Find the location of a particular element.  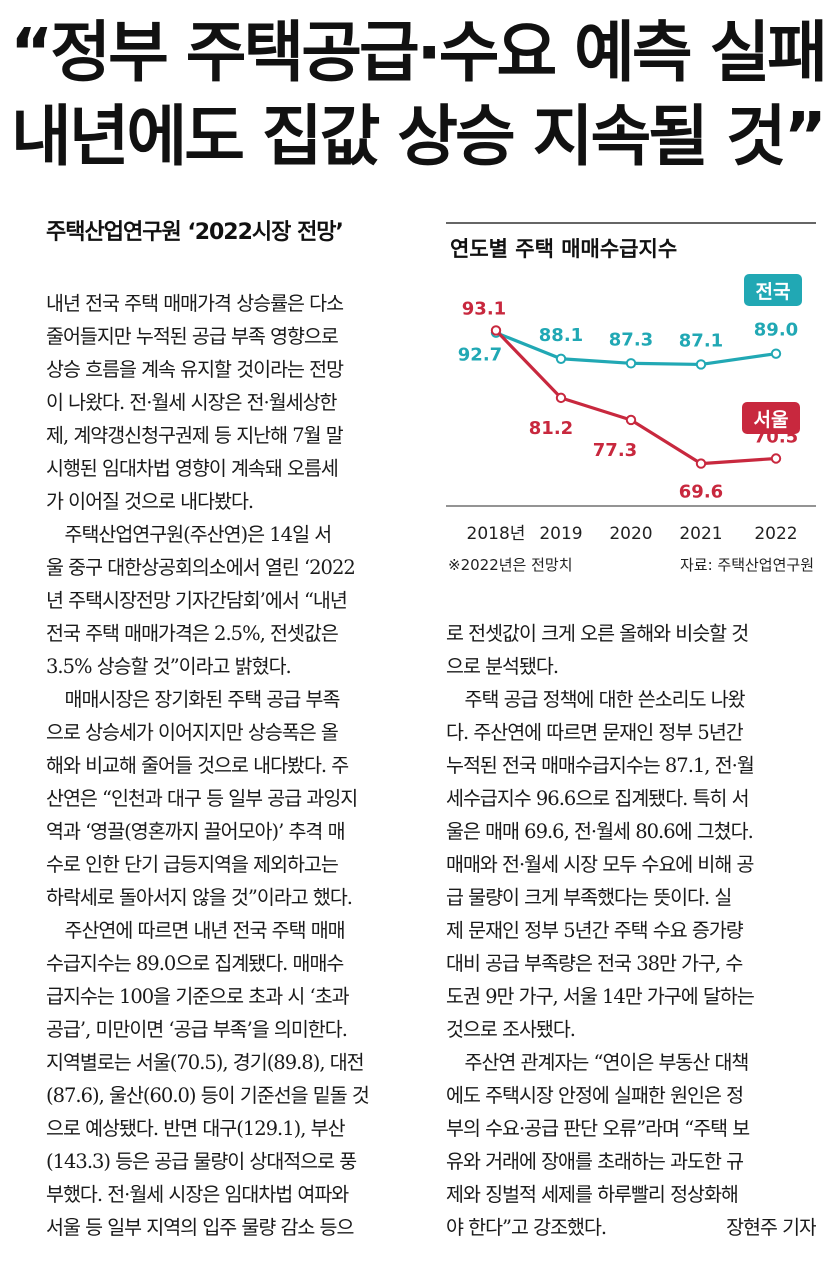

article-line: 공급’, 미만이면 ‘공급 부족’을 의미한다. is located at coordinates (235, 1029).